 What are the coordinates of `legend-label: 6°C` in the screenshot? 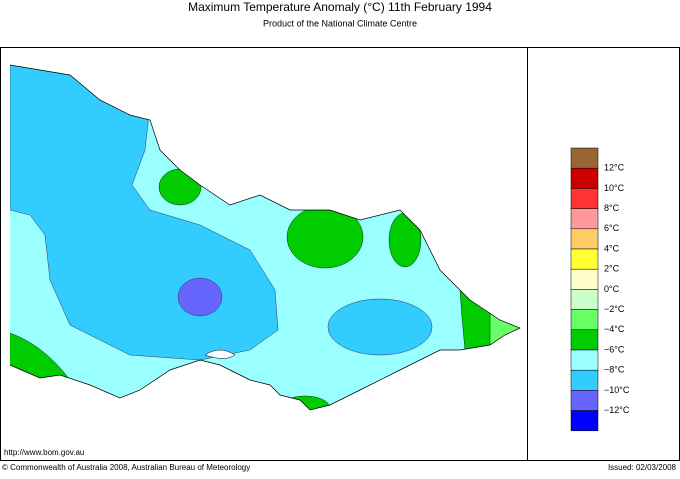 It's located at (612, 228).